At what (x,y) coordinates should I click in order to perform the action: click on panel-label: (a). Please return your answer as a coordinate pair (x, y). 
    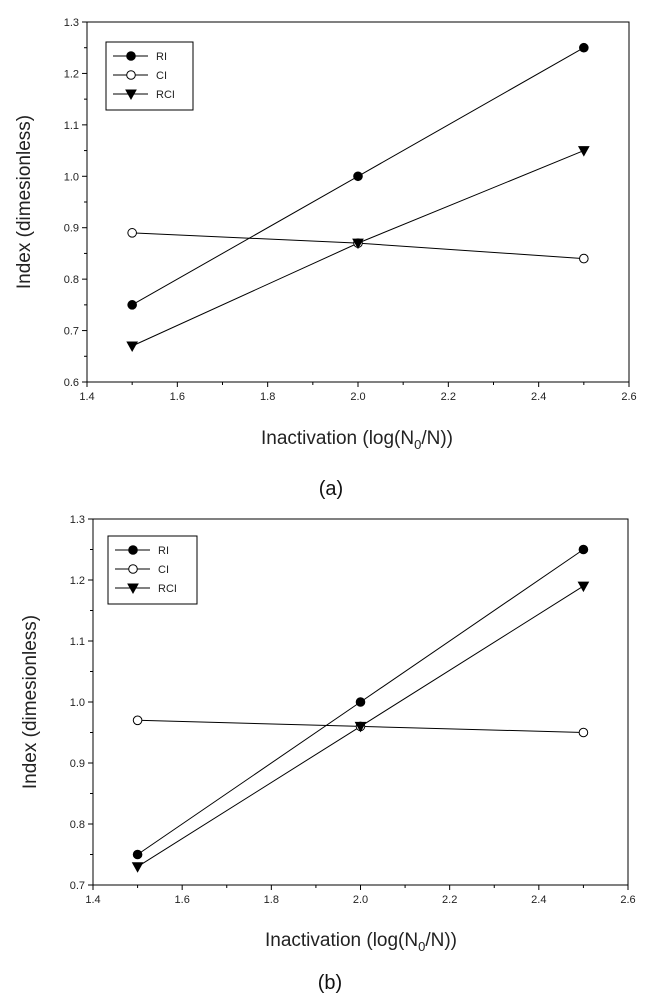
    Looking at the image, I should click on (331, 489).